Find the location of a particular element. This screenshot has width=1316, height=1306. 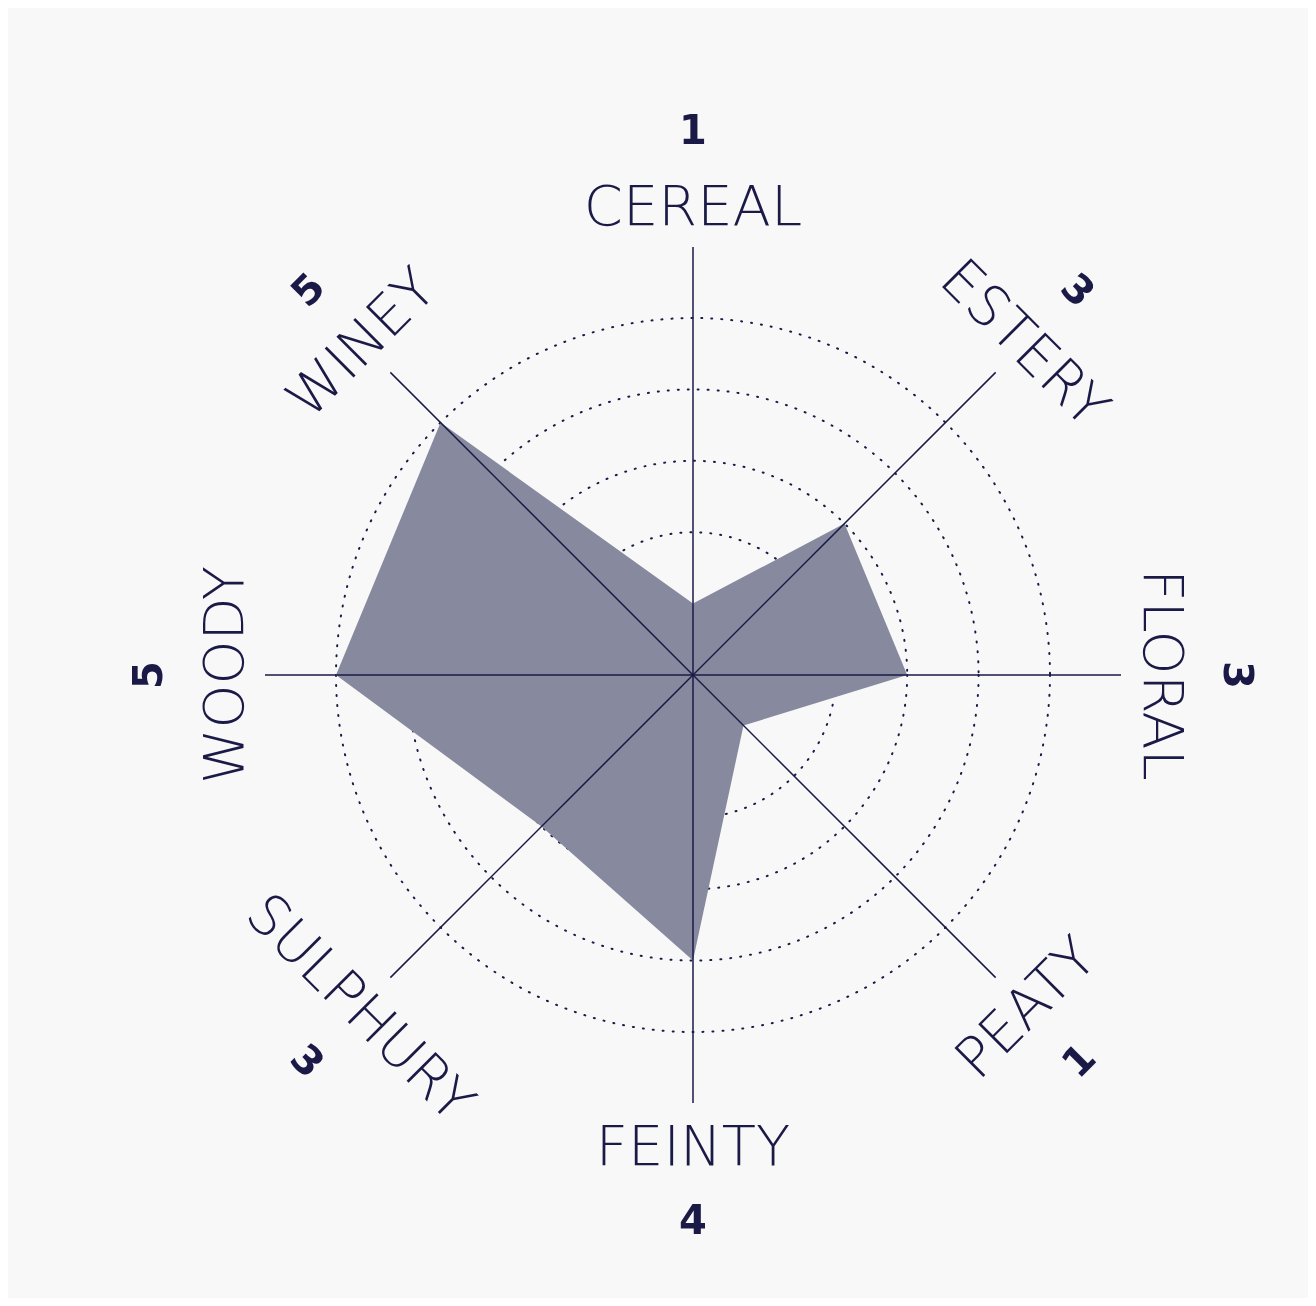

spoke-label: FLORAL is located at coordinates (1163, 675).